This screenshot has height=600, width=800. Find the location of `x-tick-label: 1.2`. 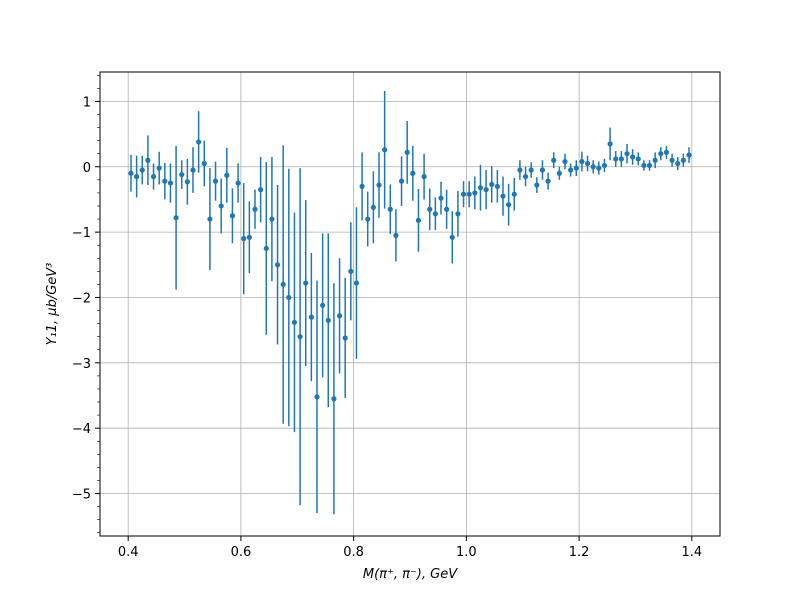

x-tick-label: 1.2 is located at coordinates (579, 552).